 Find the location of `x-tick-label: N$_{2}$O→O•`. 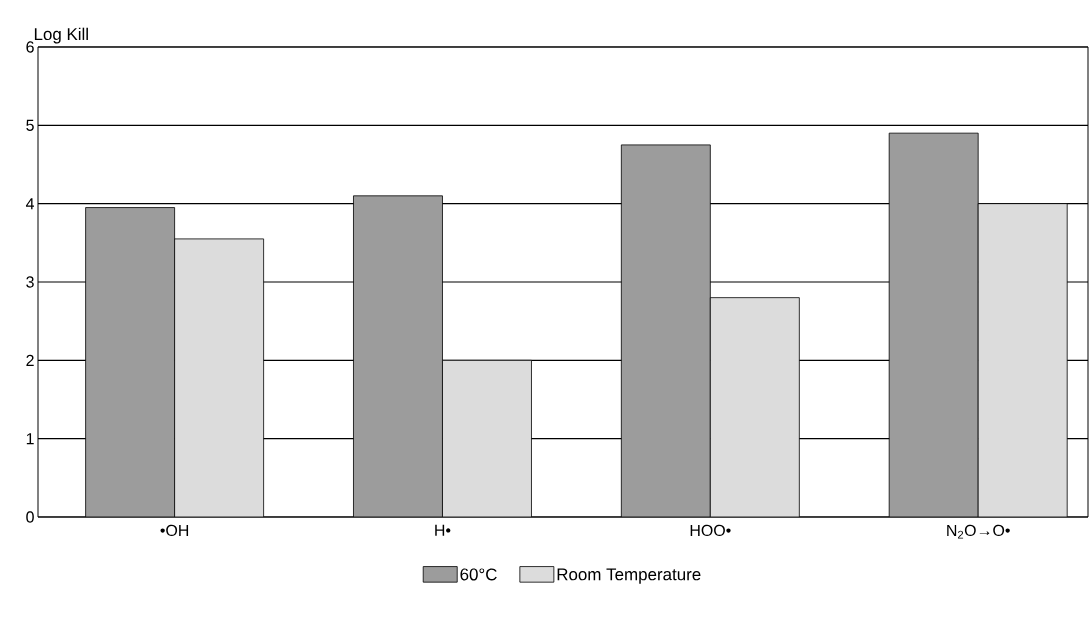

x-tick-label: N$_{2}$O→O• is located at coordinates (978, 531).